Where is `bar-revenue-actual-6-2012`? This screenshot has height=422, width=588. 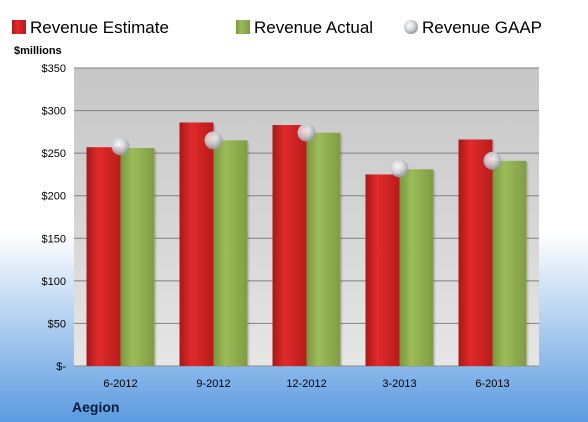 bar-revenue-actual-6-2012 is located at coordinates (137, 257).